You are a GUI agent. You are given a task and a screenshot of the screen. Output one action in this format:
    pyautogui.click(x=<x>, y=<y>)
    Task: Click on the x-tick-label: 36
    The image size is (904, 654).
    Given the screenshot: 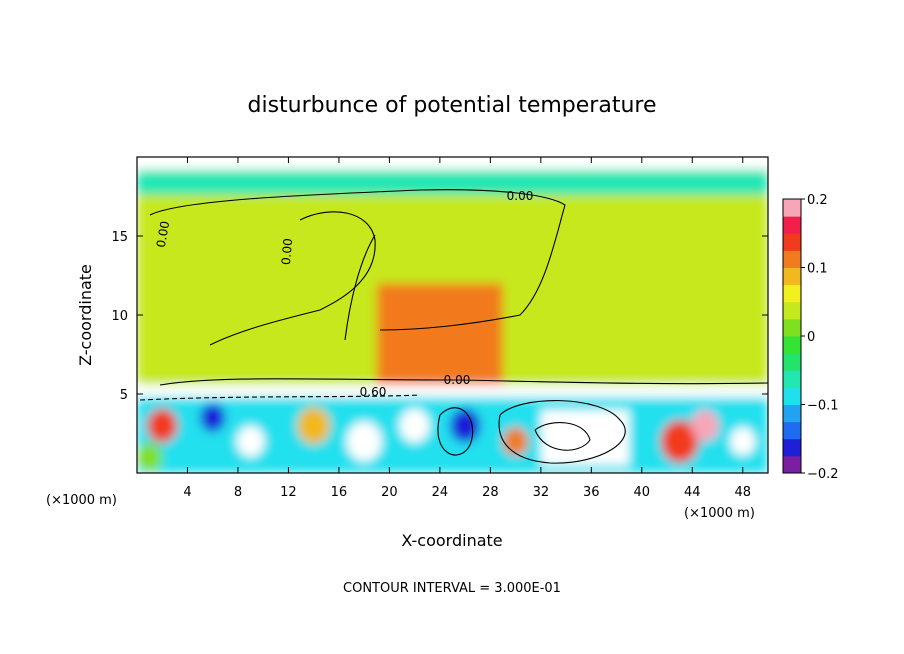 What is the action you would take?
    pyautogui.click(x=591, y=492)
    